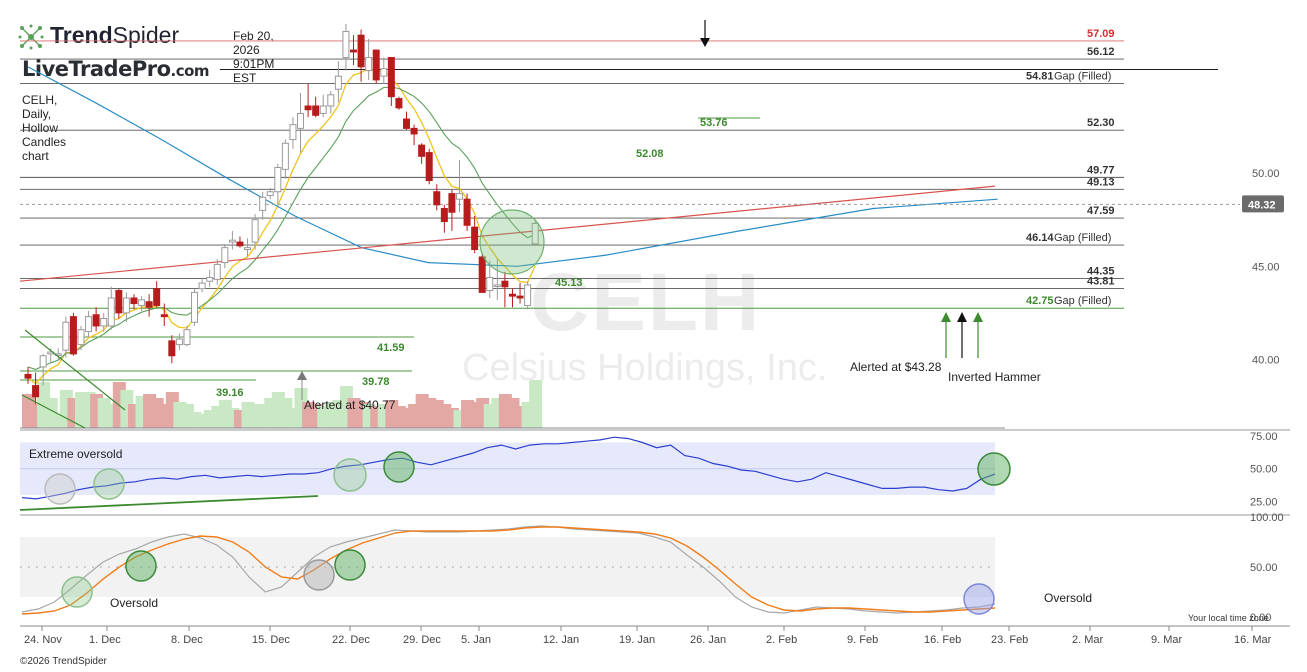 This screenshot has width=1307, height=672. I want to click on stoch-d-line, so click(508, 570).